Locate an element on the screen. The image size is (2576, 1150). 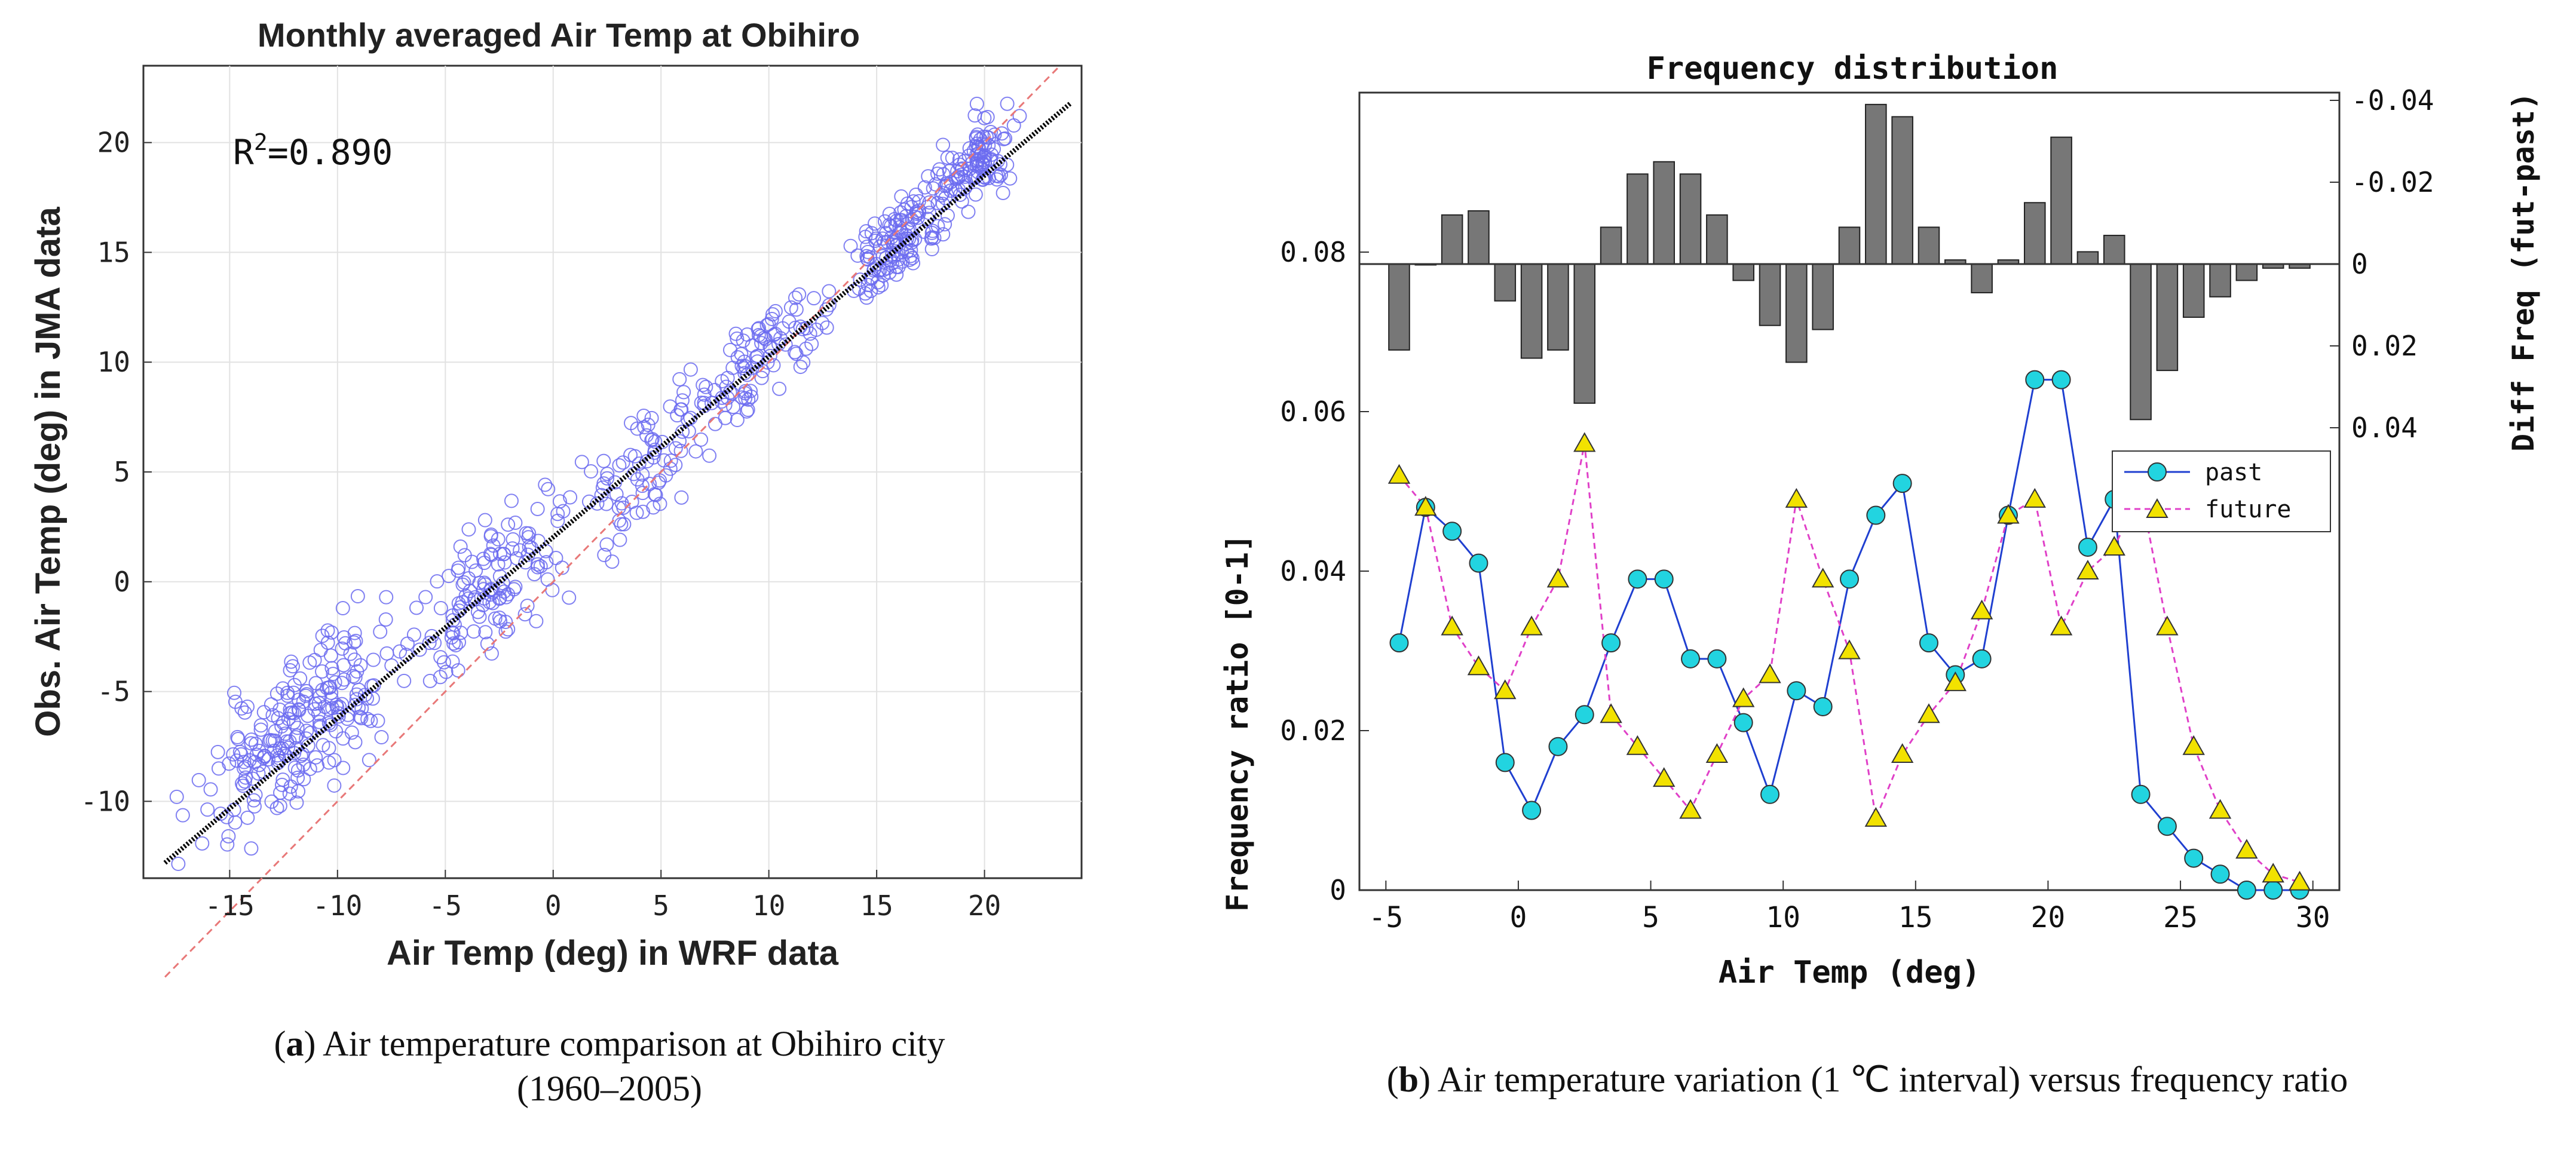
y-tick-label: 5 is located at coordinates (122, 472).